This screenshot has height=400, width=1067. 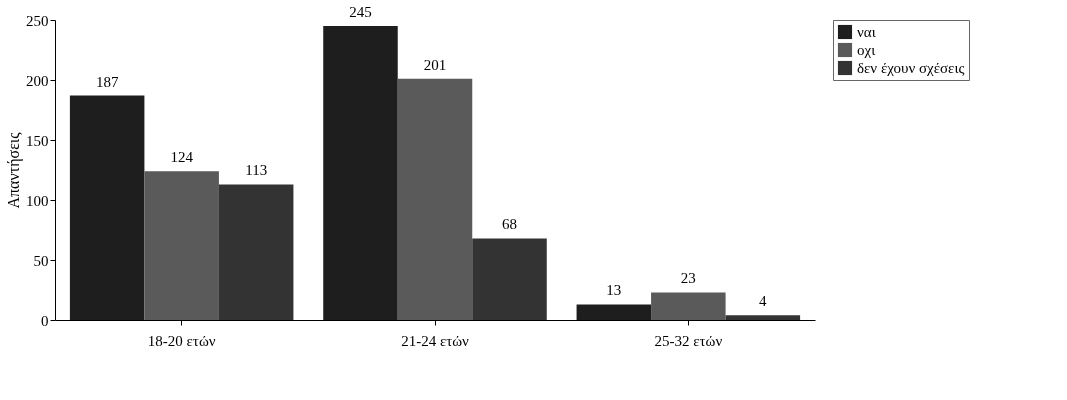 What do you see at coordinates (866, 32) in the screenshot?
I see `legend-label: ναι` at bounding box center [866, 32].